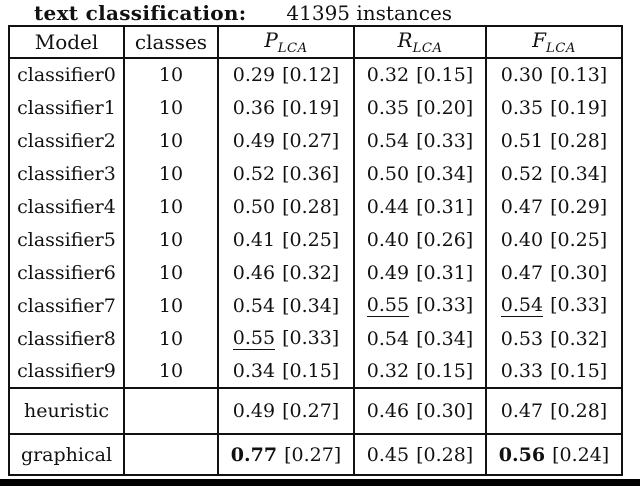 The height and width of the screenshot is (490, 640). Describe the element at coordinates (522, 272) in the screenshot. I see `metric-value: 0.47` at that location.